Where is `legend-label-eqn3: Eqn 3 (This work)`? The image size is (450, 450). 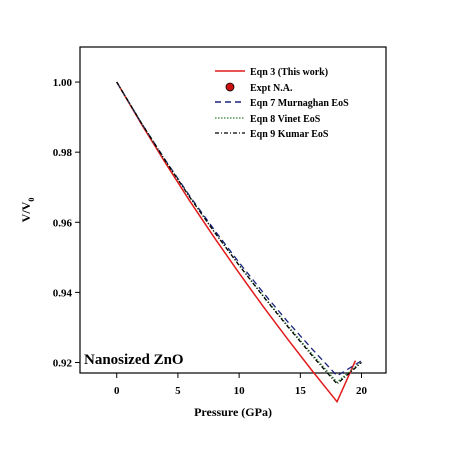
legend-label-eqn3: Eqn 3 (This work) is located at coordinates (289, 72).